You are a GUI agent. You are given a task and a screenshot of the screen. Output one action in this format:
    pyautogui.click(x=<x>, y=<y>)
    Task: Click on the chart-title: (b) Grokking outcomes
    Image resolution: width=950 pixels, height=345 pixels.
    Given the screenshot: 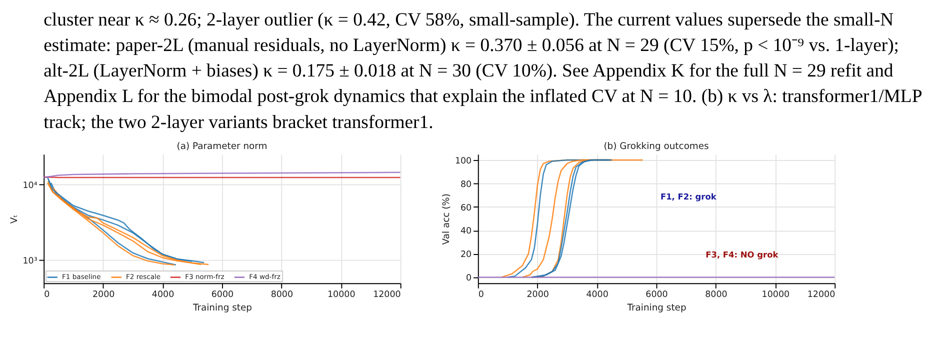 What is the action you would take?
    pyautogui.click(x=657, y=146)
    